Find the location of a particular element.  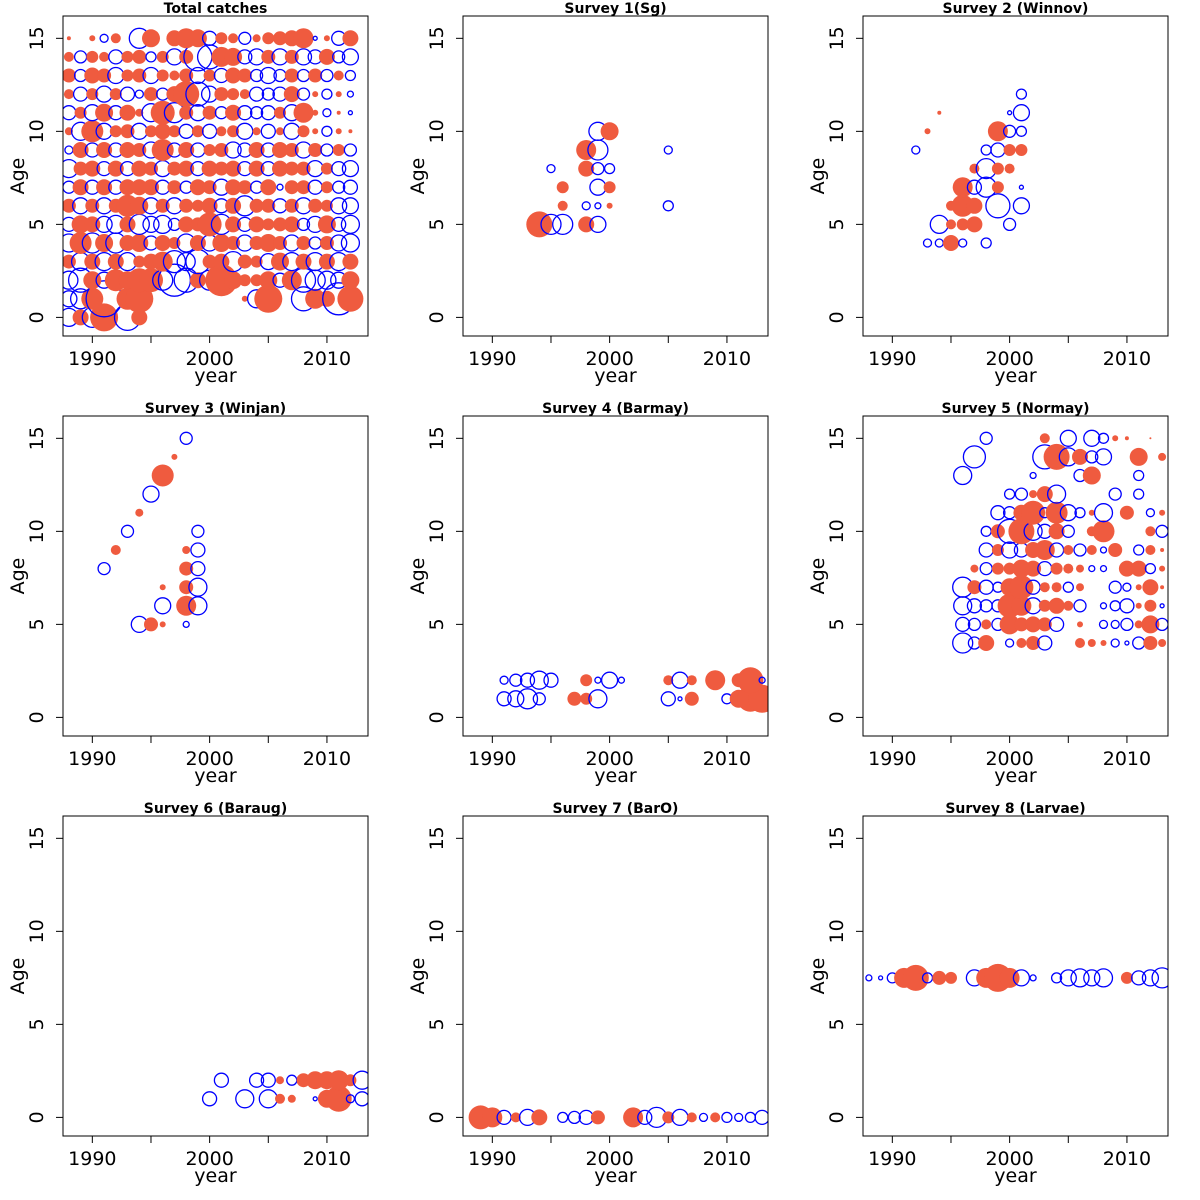

y-tick-label: 0 is located at coordinates (37, 1117).